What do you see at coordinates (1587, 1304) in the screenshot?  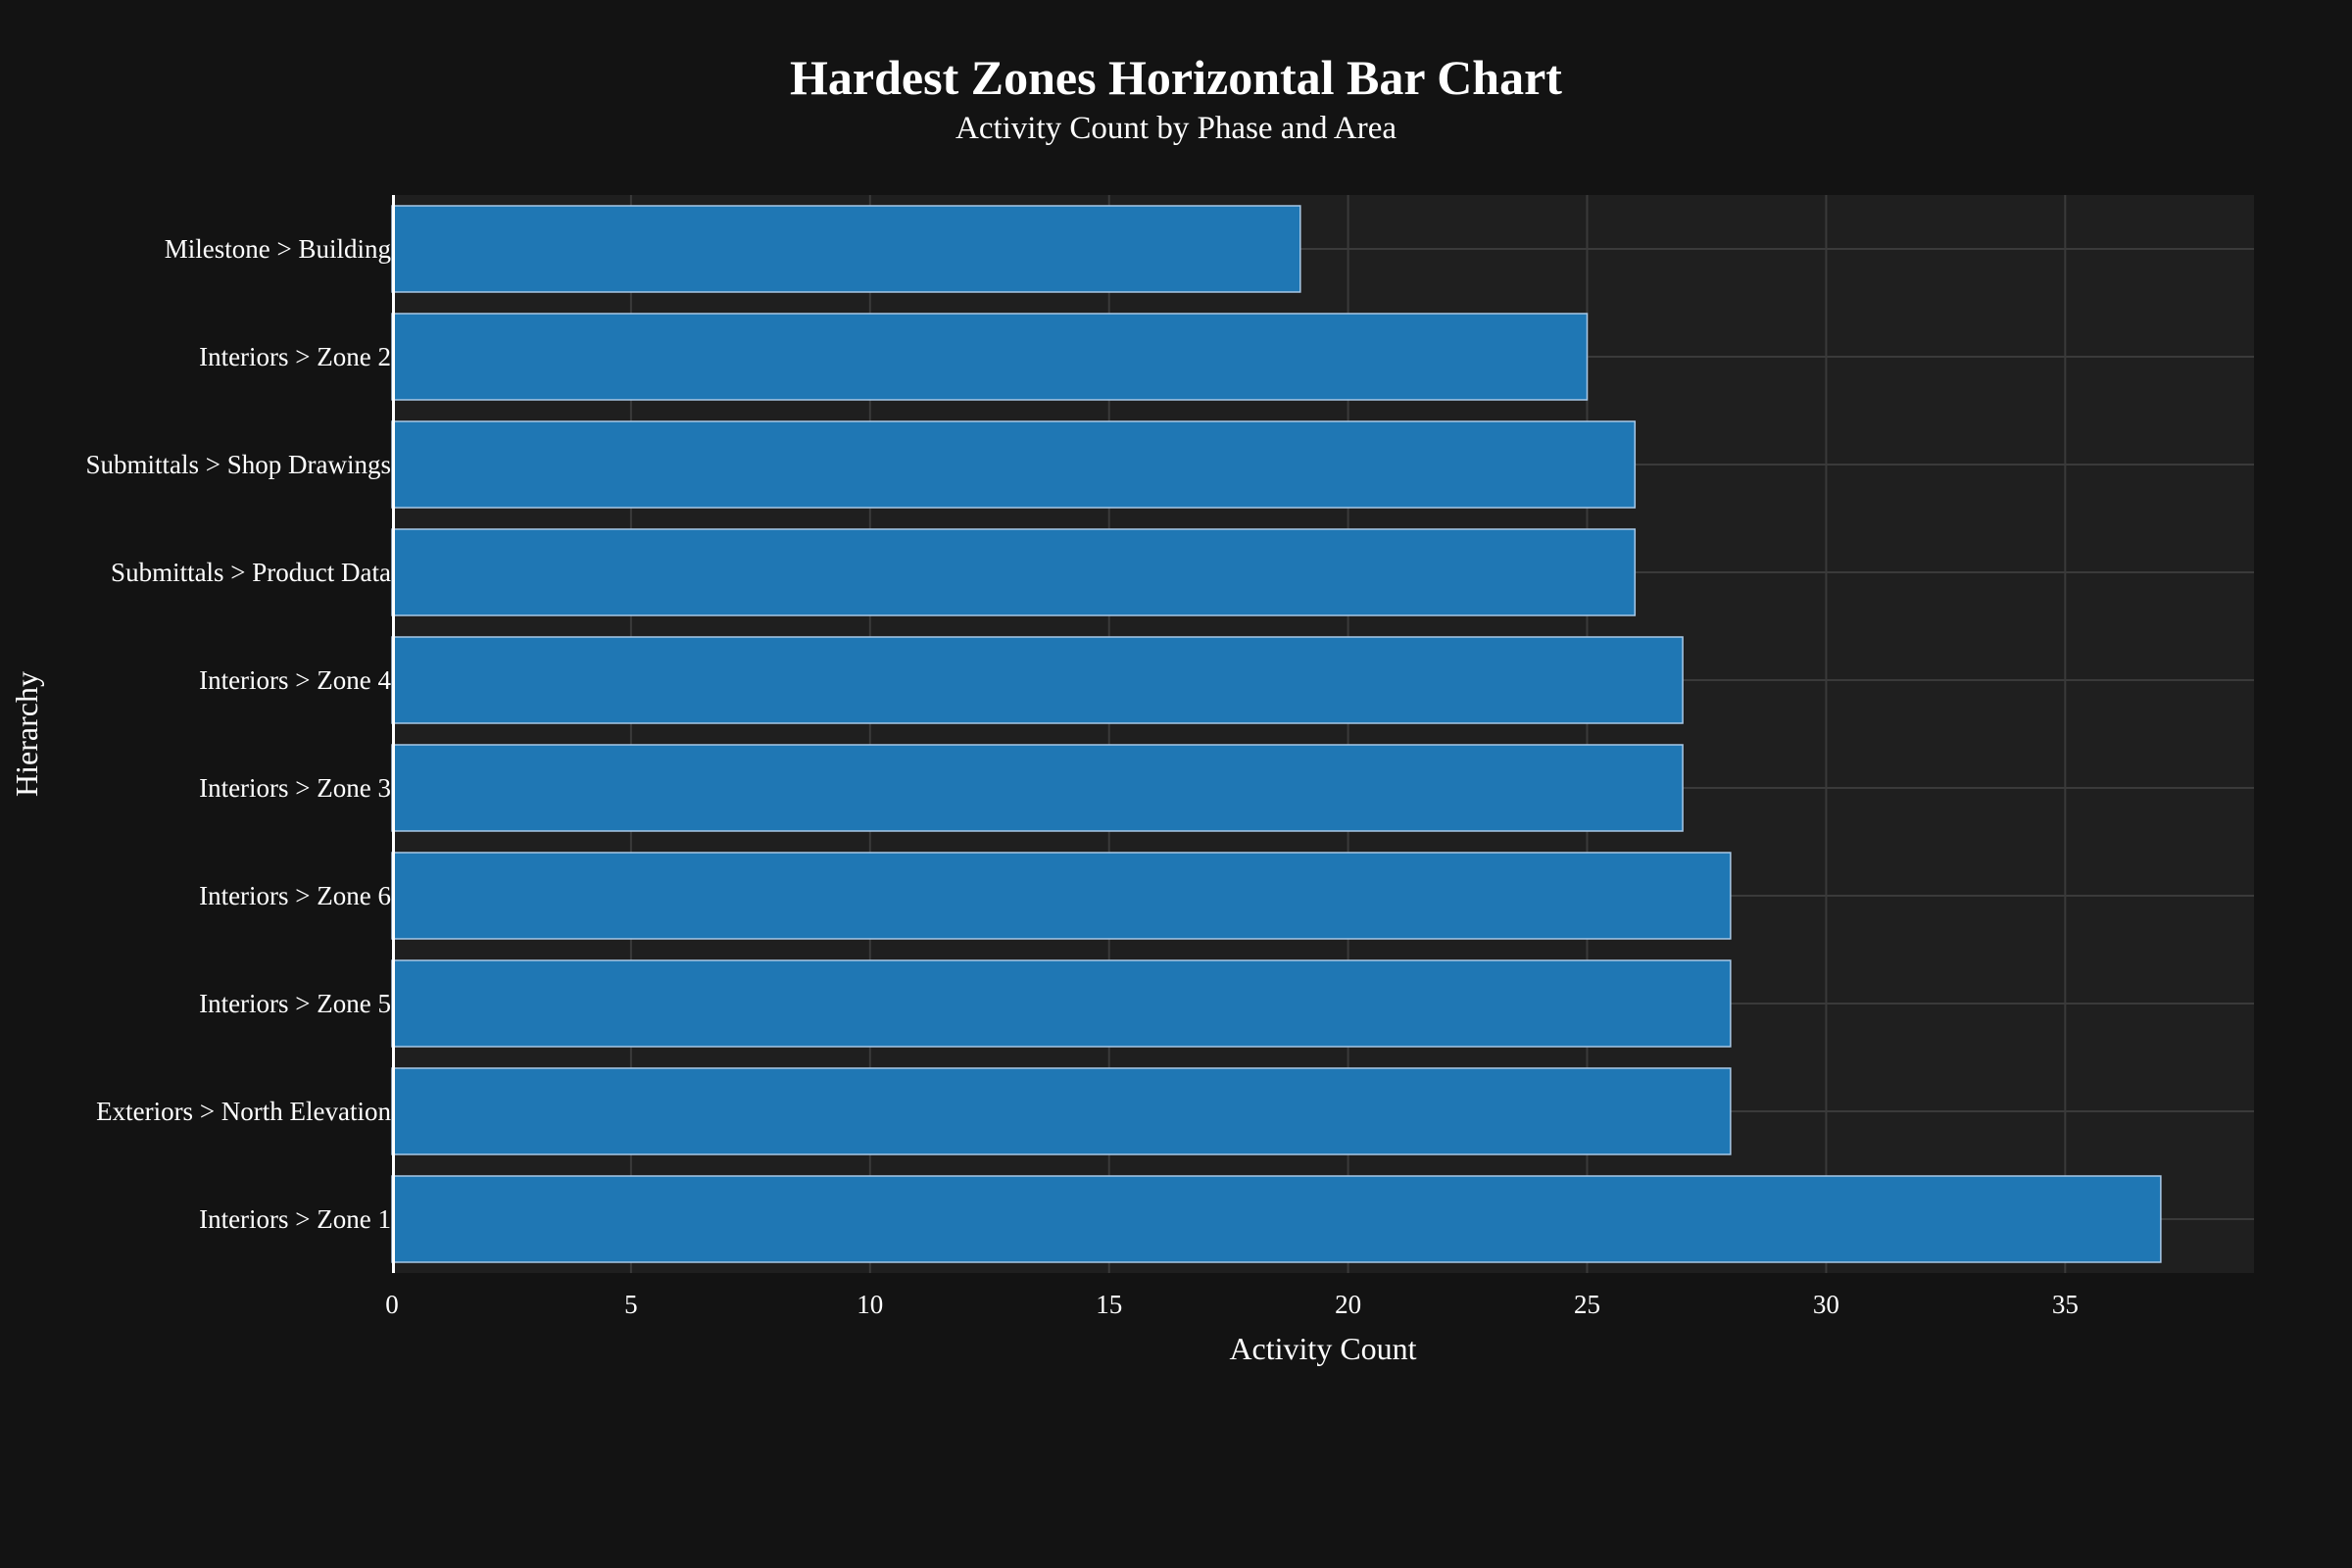 I see `x-tick-label: 25` at bounding box center [1587, 1304].